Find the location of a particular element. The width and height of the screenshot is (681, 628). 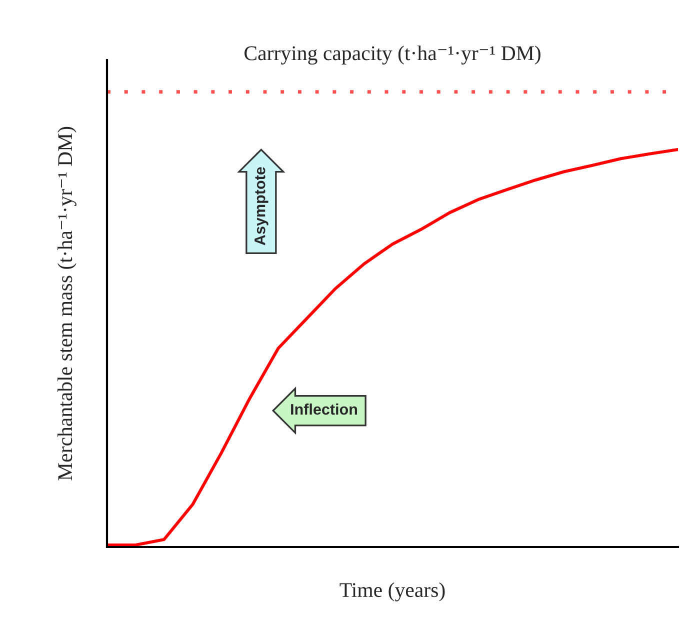

x-axis-title: Time (years) is located at coordinates (392, 592).